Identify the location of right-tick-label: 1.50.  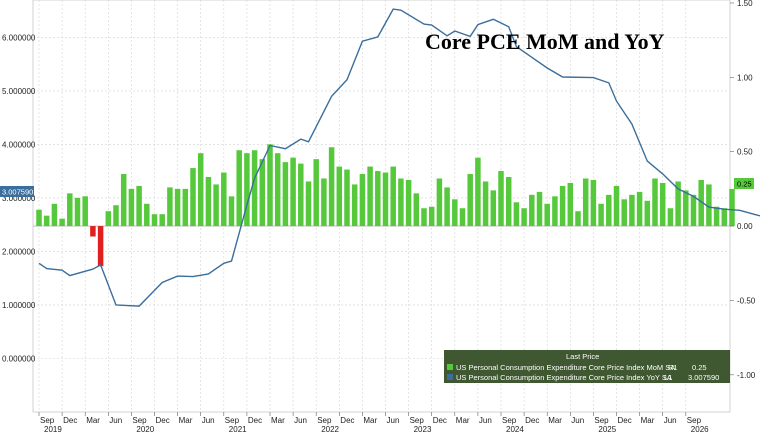
(745, 4).